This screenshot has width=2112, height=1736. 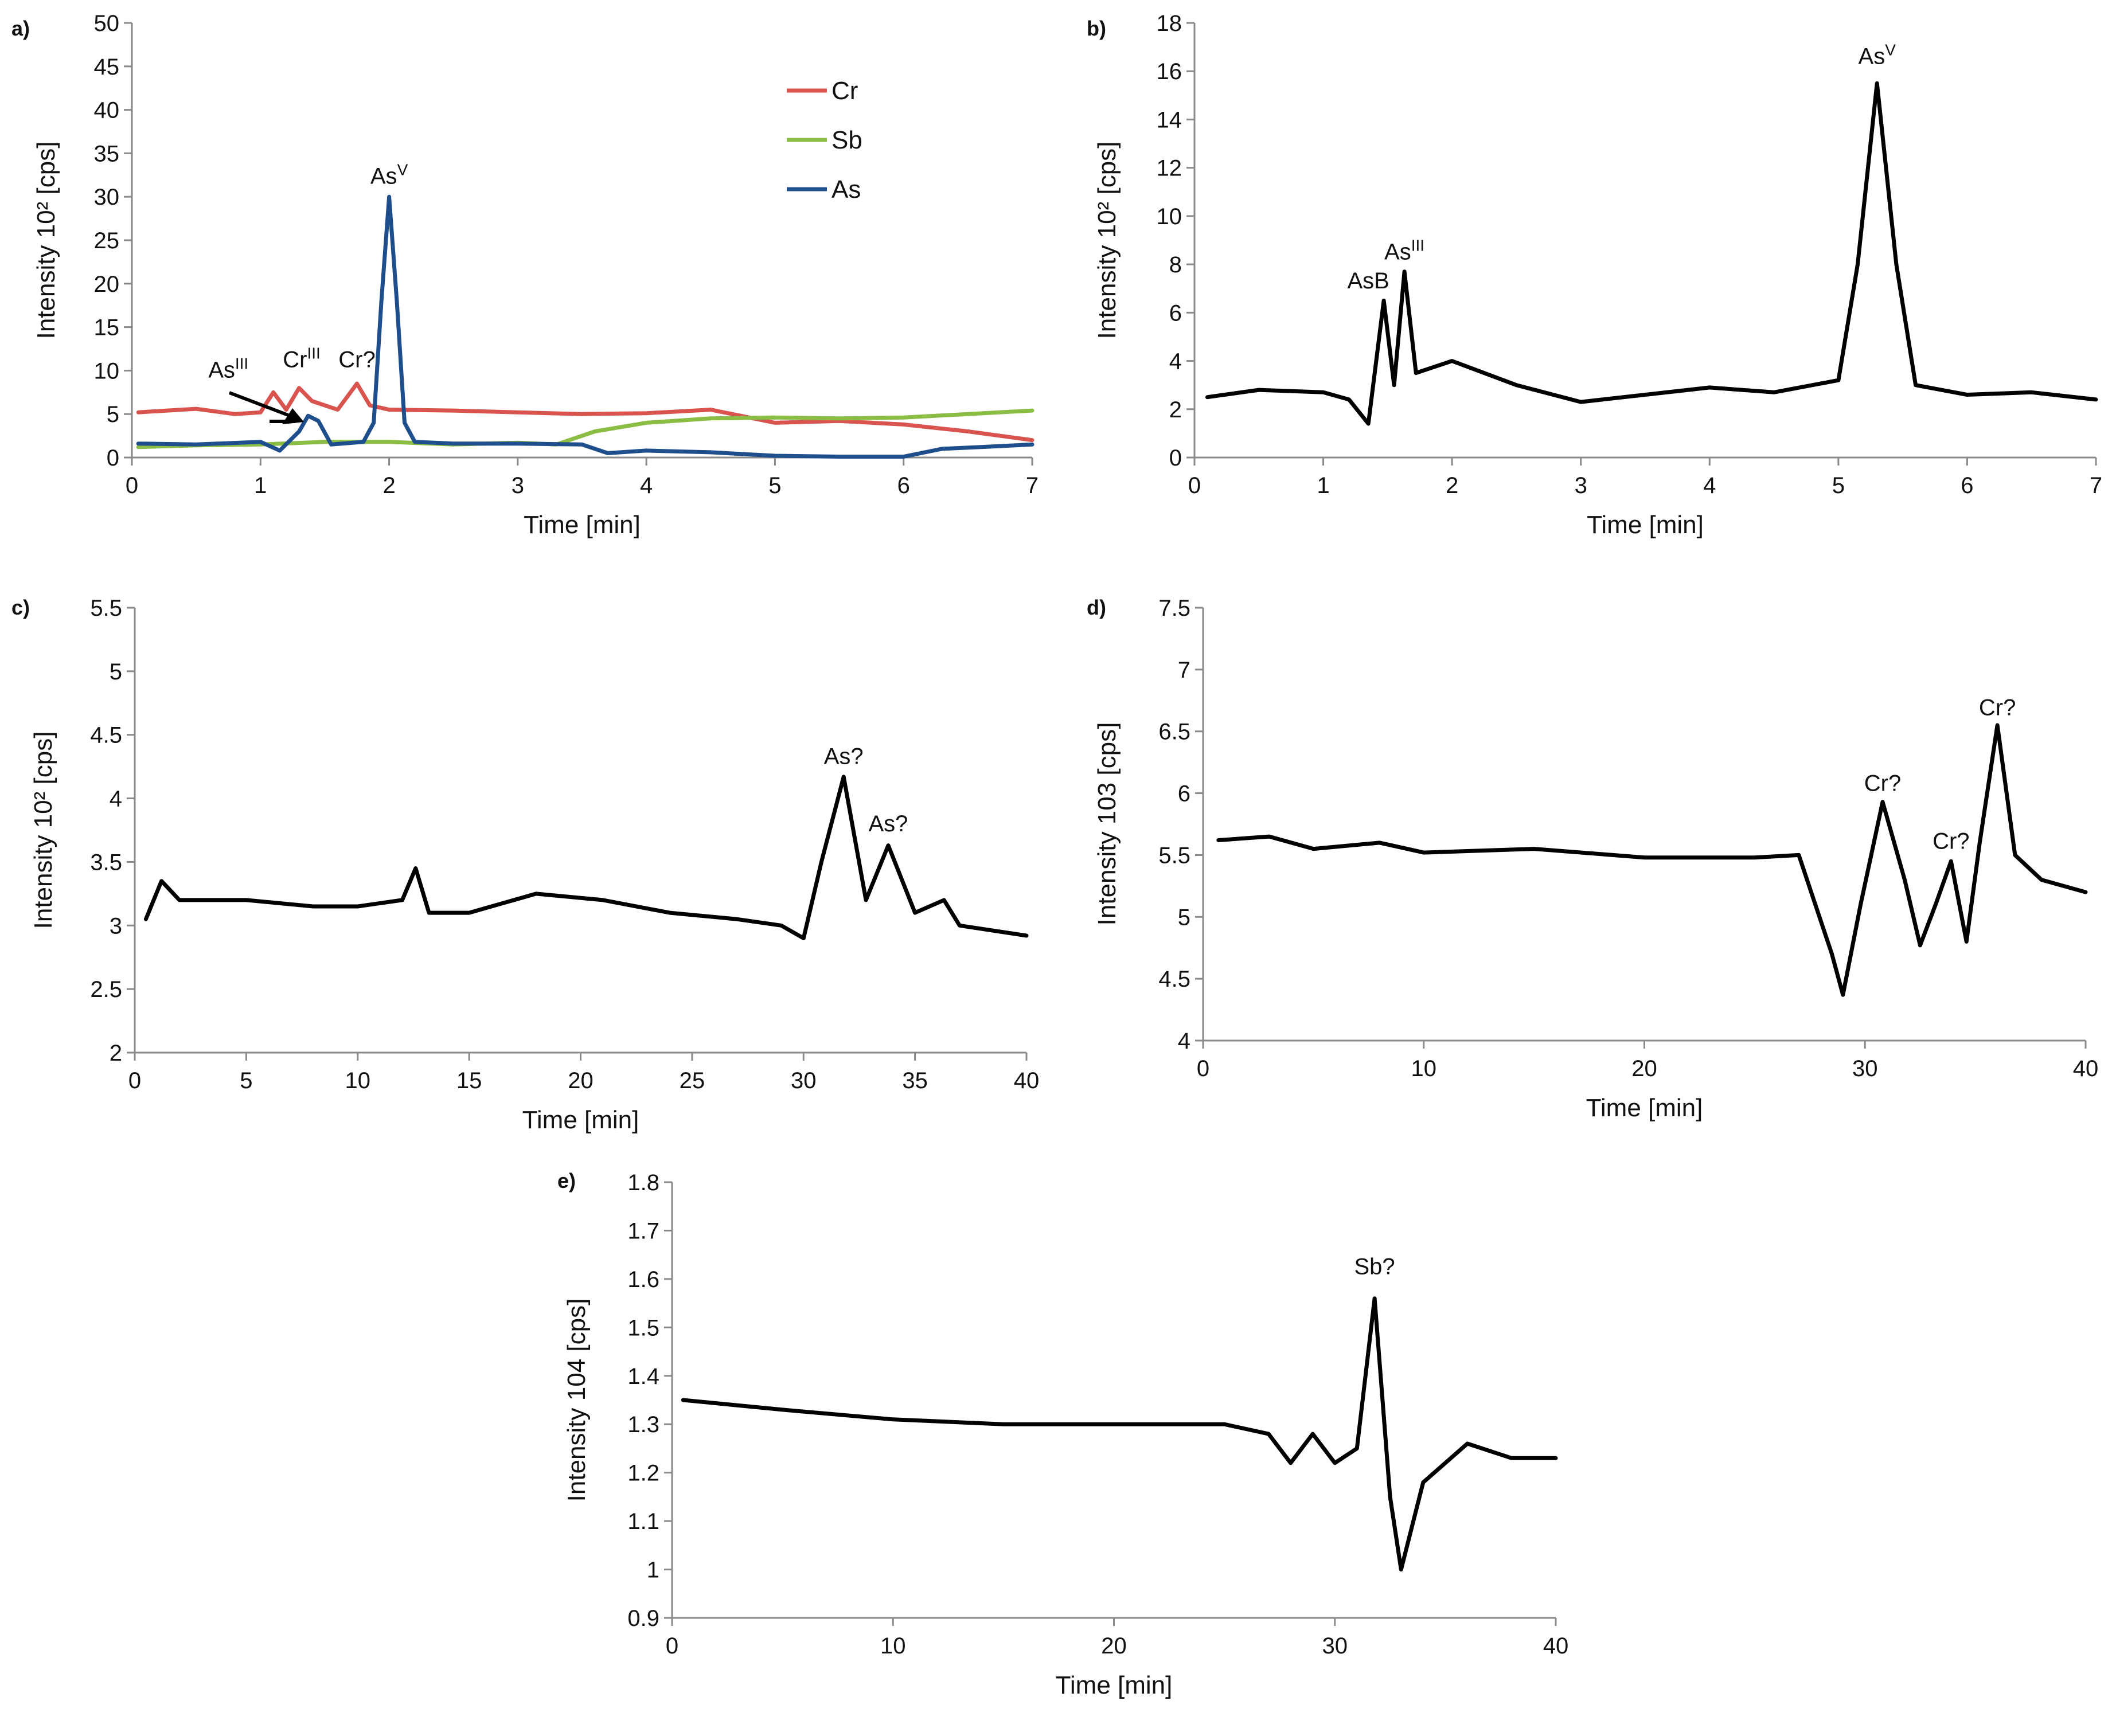 What do you see at coordinates (643, 1424) in the screenshot?
I see `y-tick-label: 1.3` at bounding box center [643, 1424].